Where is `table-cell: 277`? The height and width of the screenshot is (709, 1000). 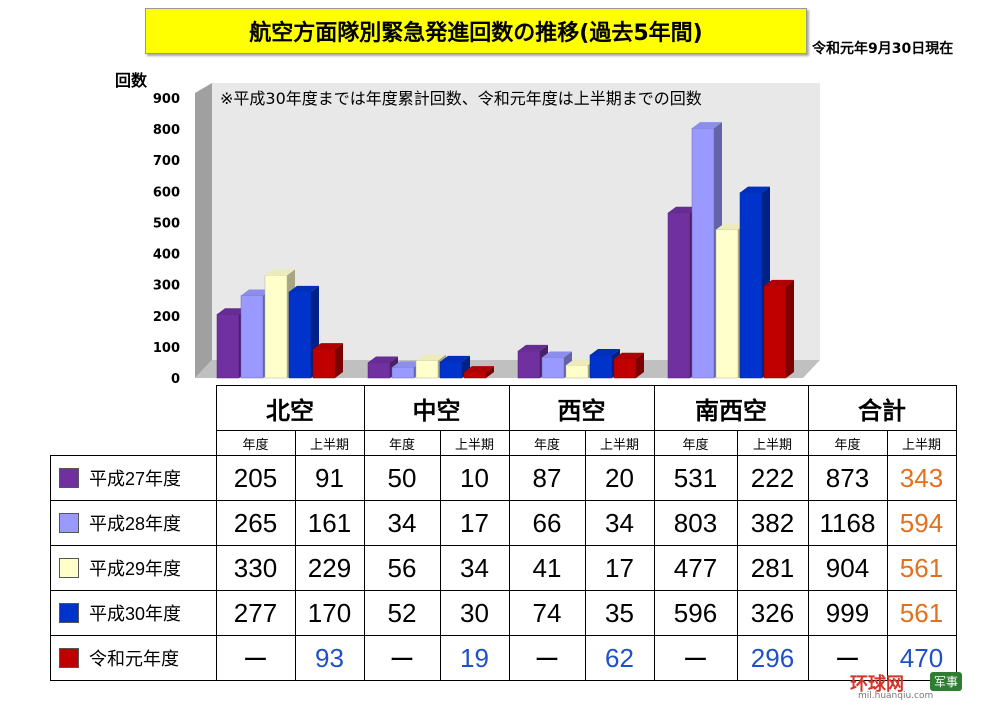
table-cell: 277 is located at coordinates (255, 613).